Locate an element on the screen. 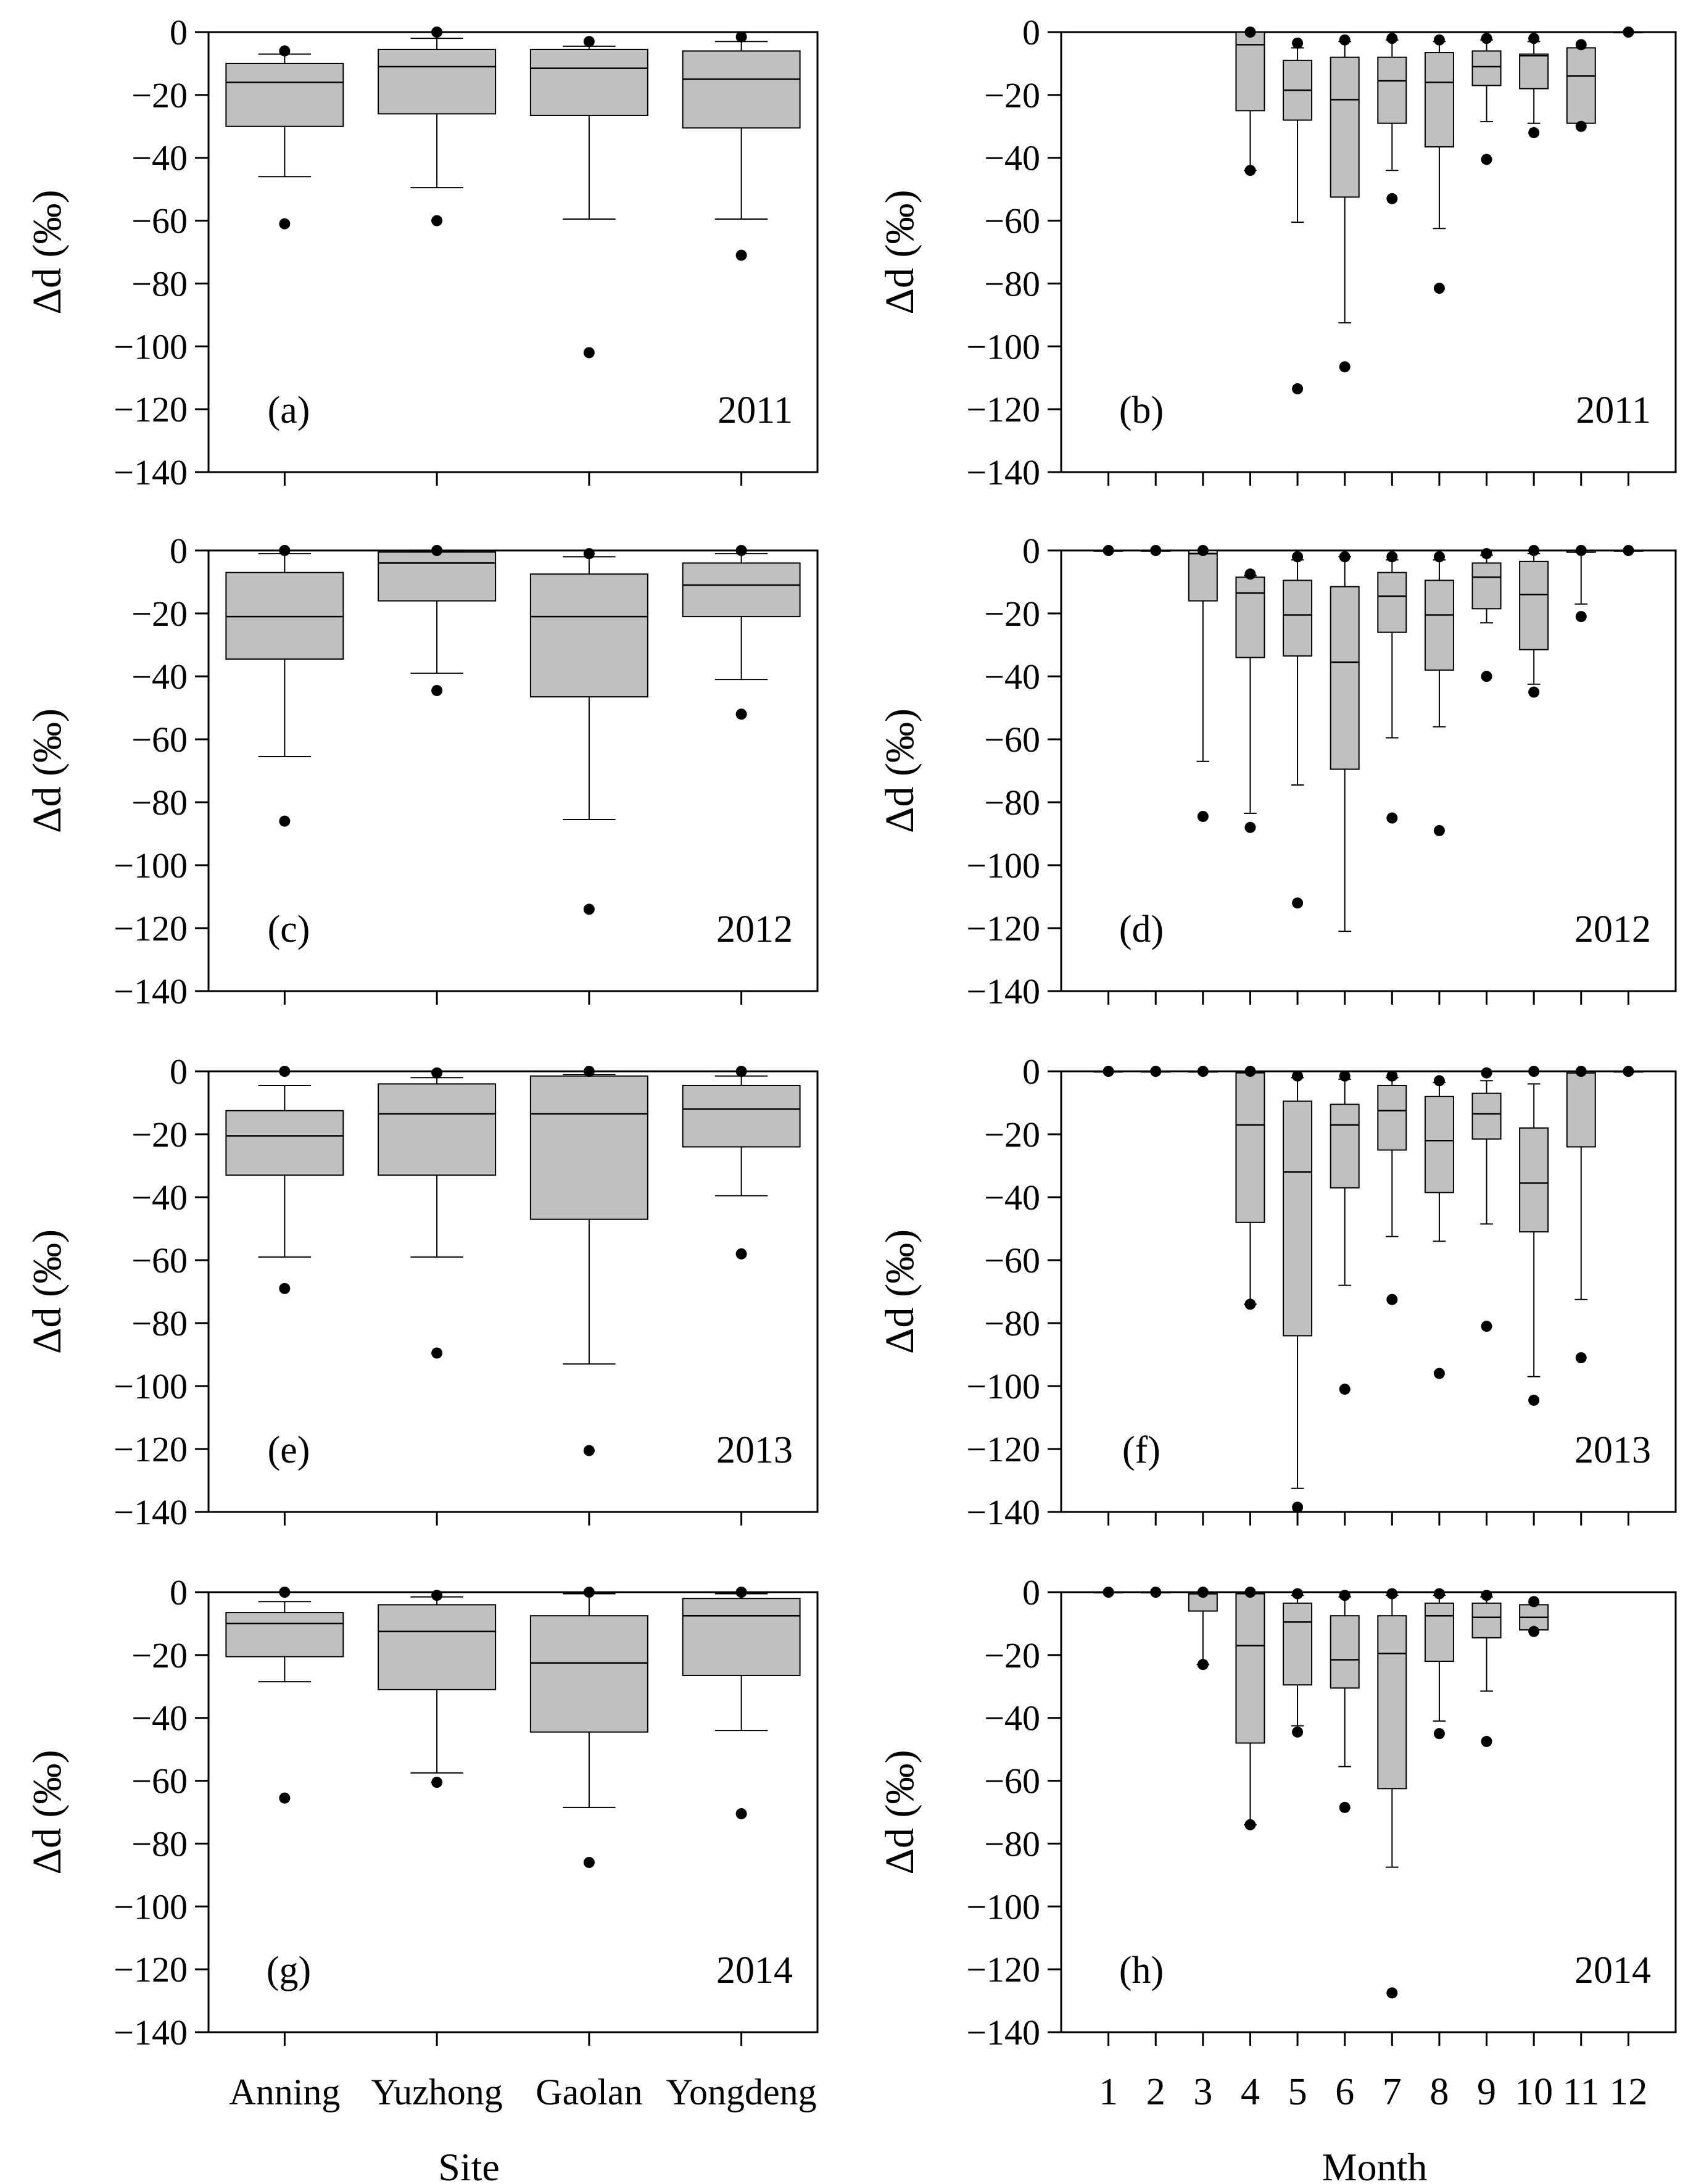 This screenshot has width=1688, height=2184. panel-a-y-axis-label: Δd (‰) is located at coordinates (47, 252).